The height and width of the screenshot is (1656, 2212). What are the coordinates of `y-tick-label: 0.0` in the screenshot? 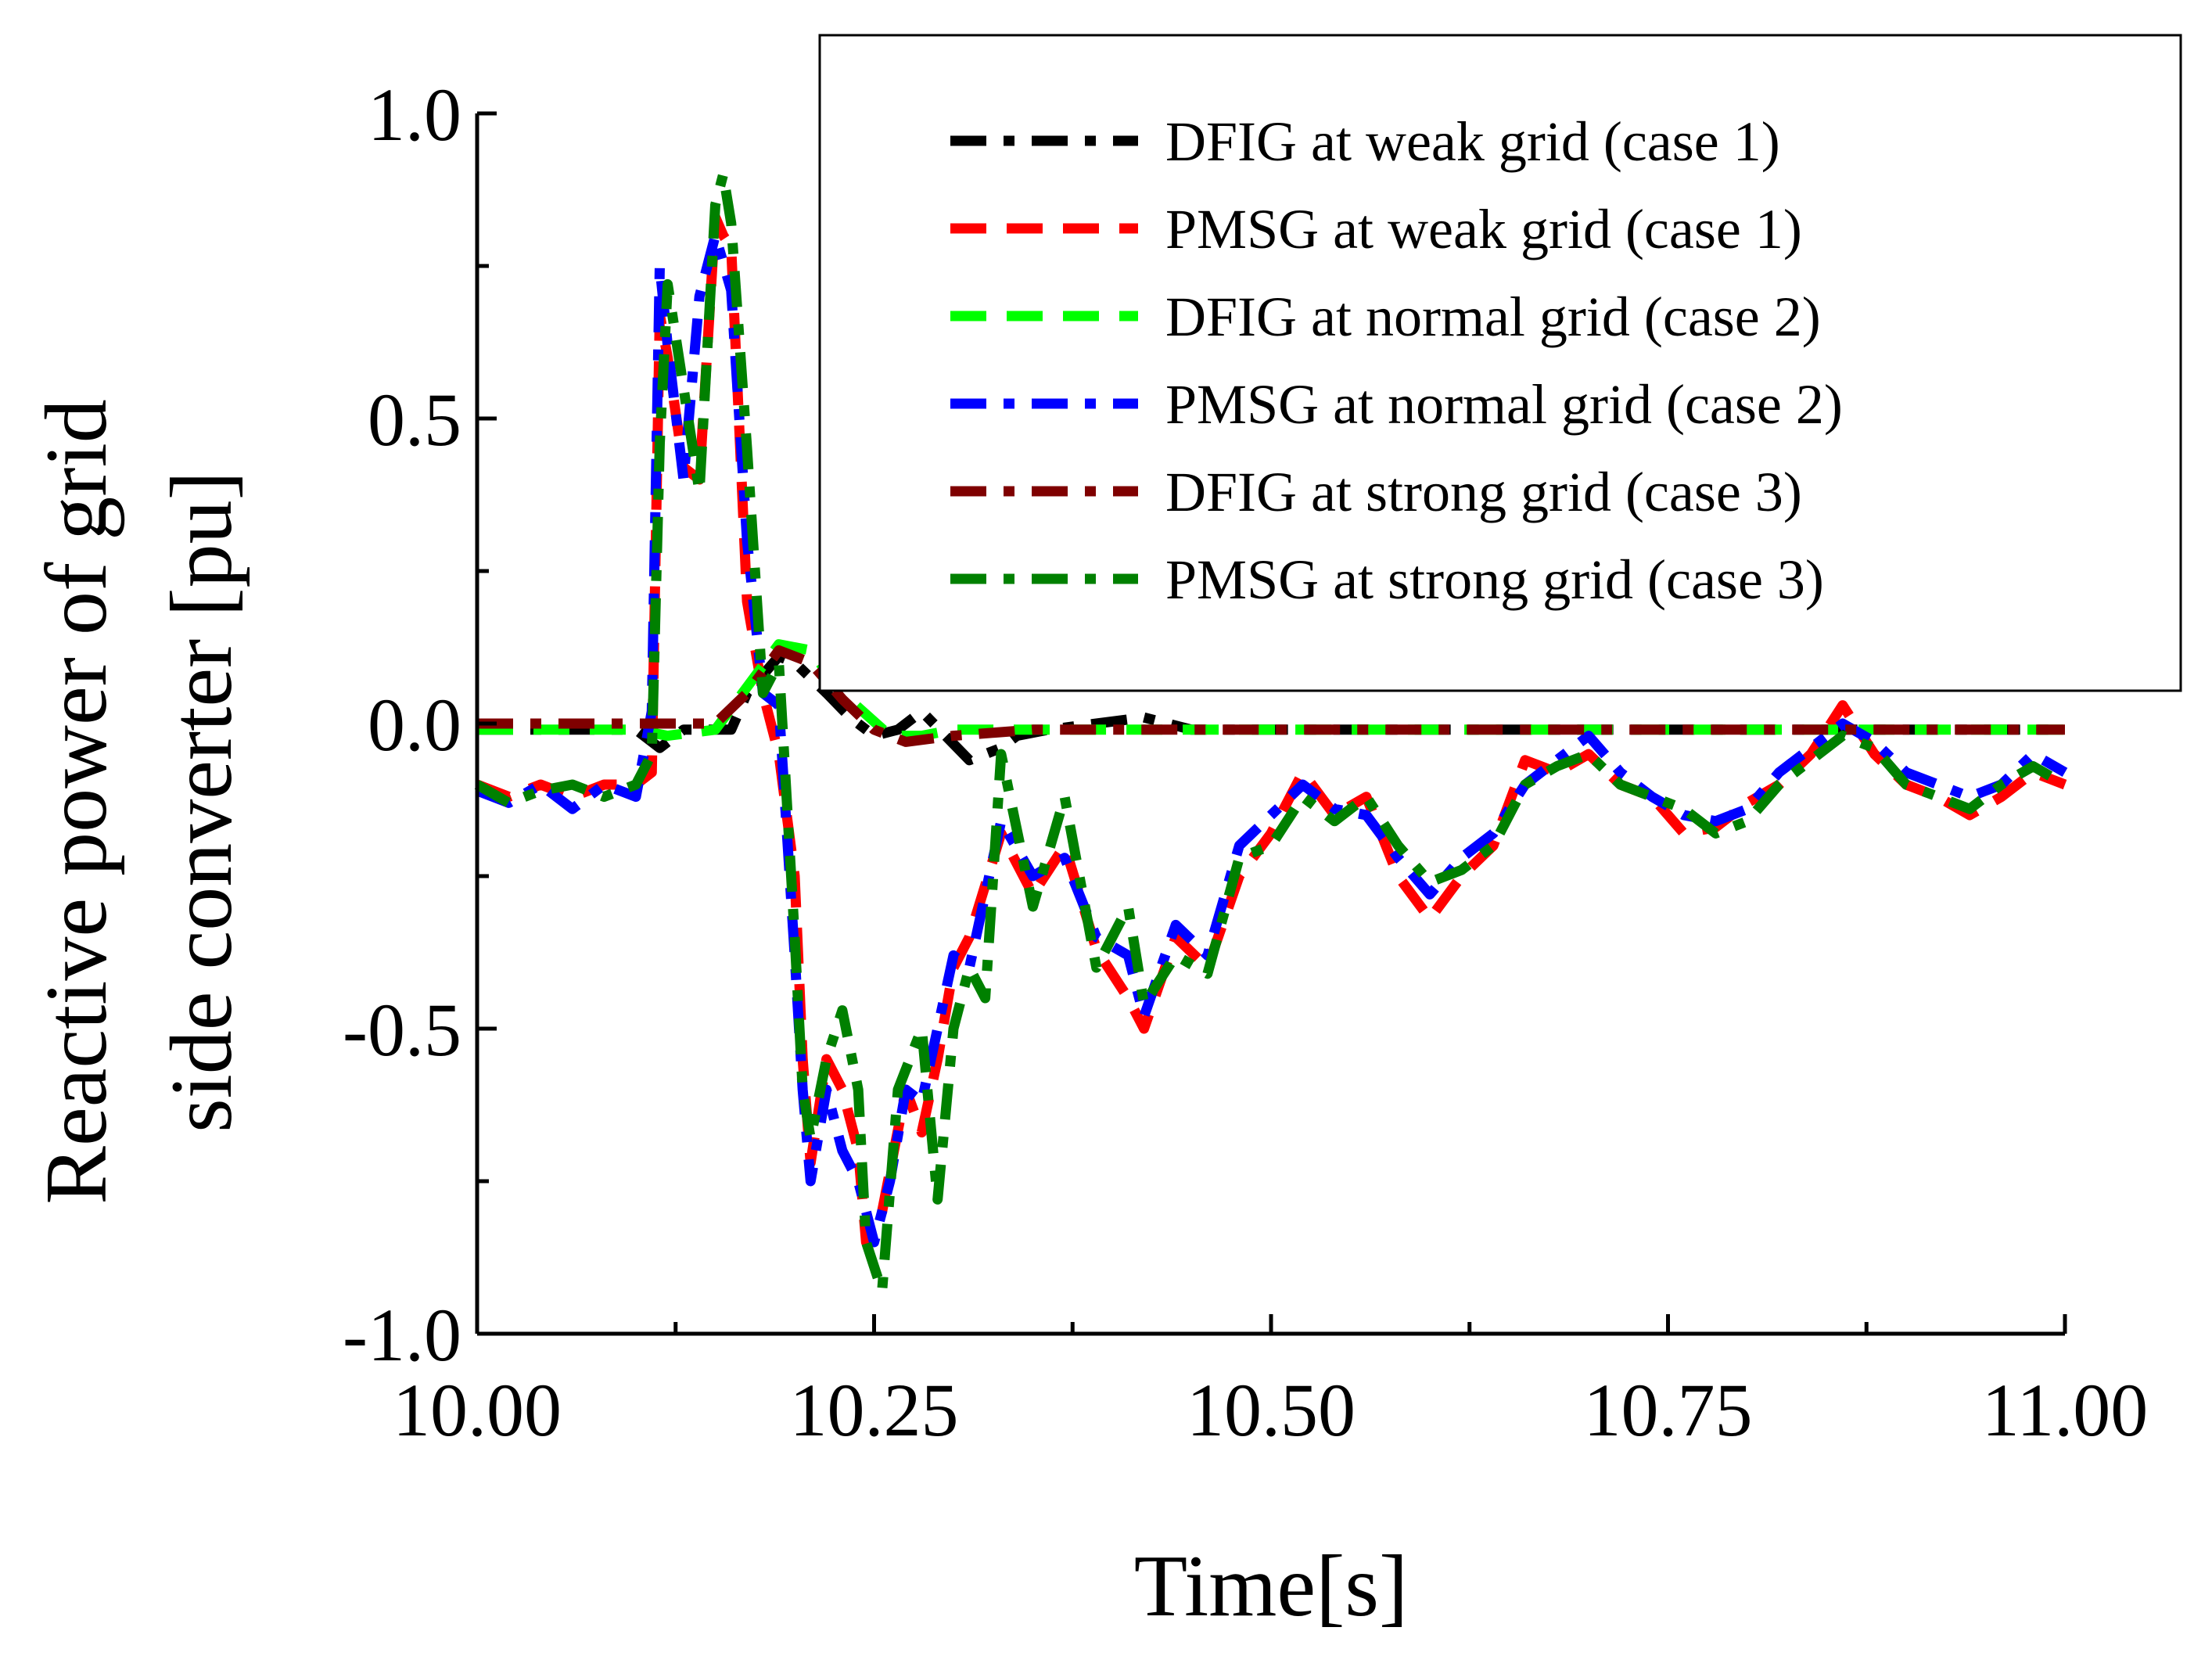 It's located at (414, 725).